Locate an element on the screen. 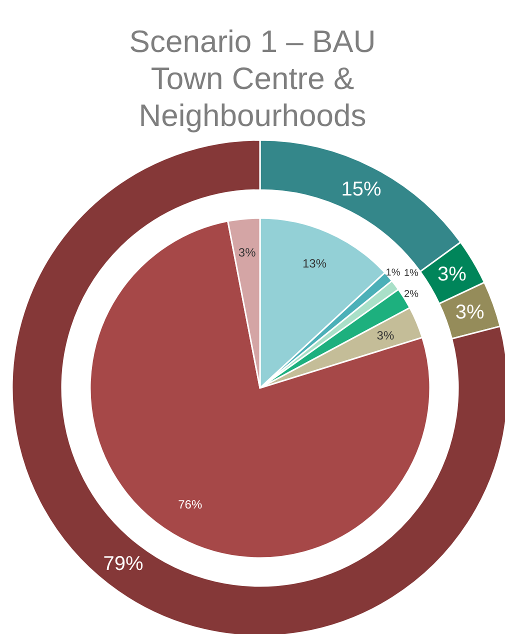 Image resolution: width=505 pixels, height=634 pixels. data-label: 79% is located at coordinates (123, 564).